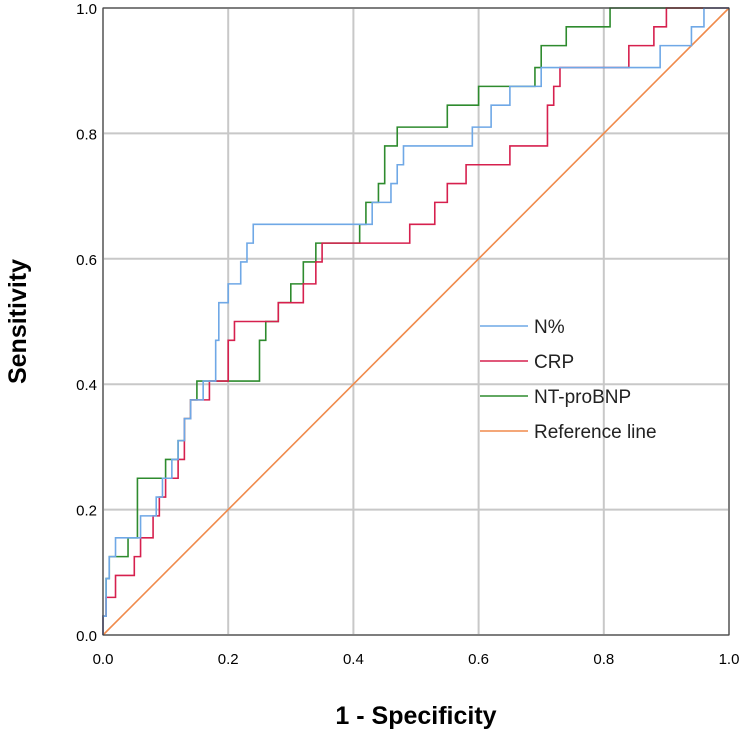 This screenshot has height=736, width=744. What do you see at coordinates (228, 659) in the screenshot?
I see `x-tick-label: 0.2` at bounding box center [228, 659].